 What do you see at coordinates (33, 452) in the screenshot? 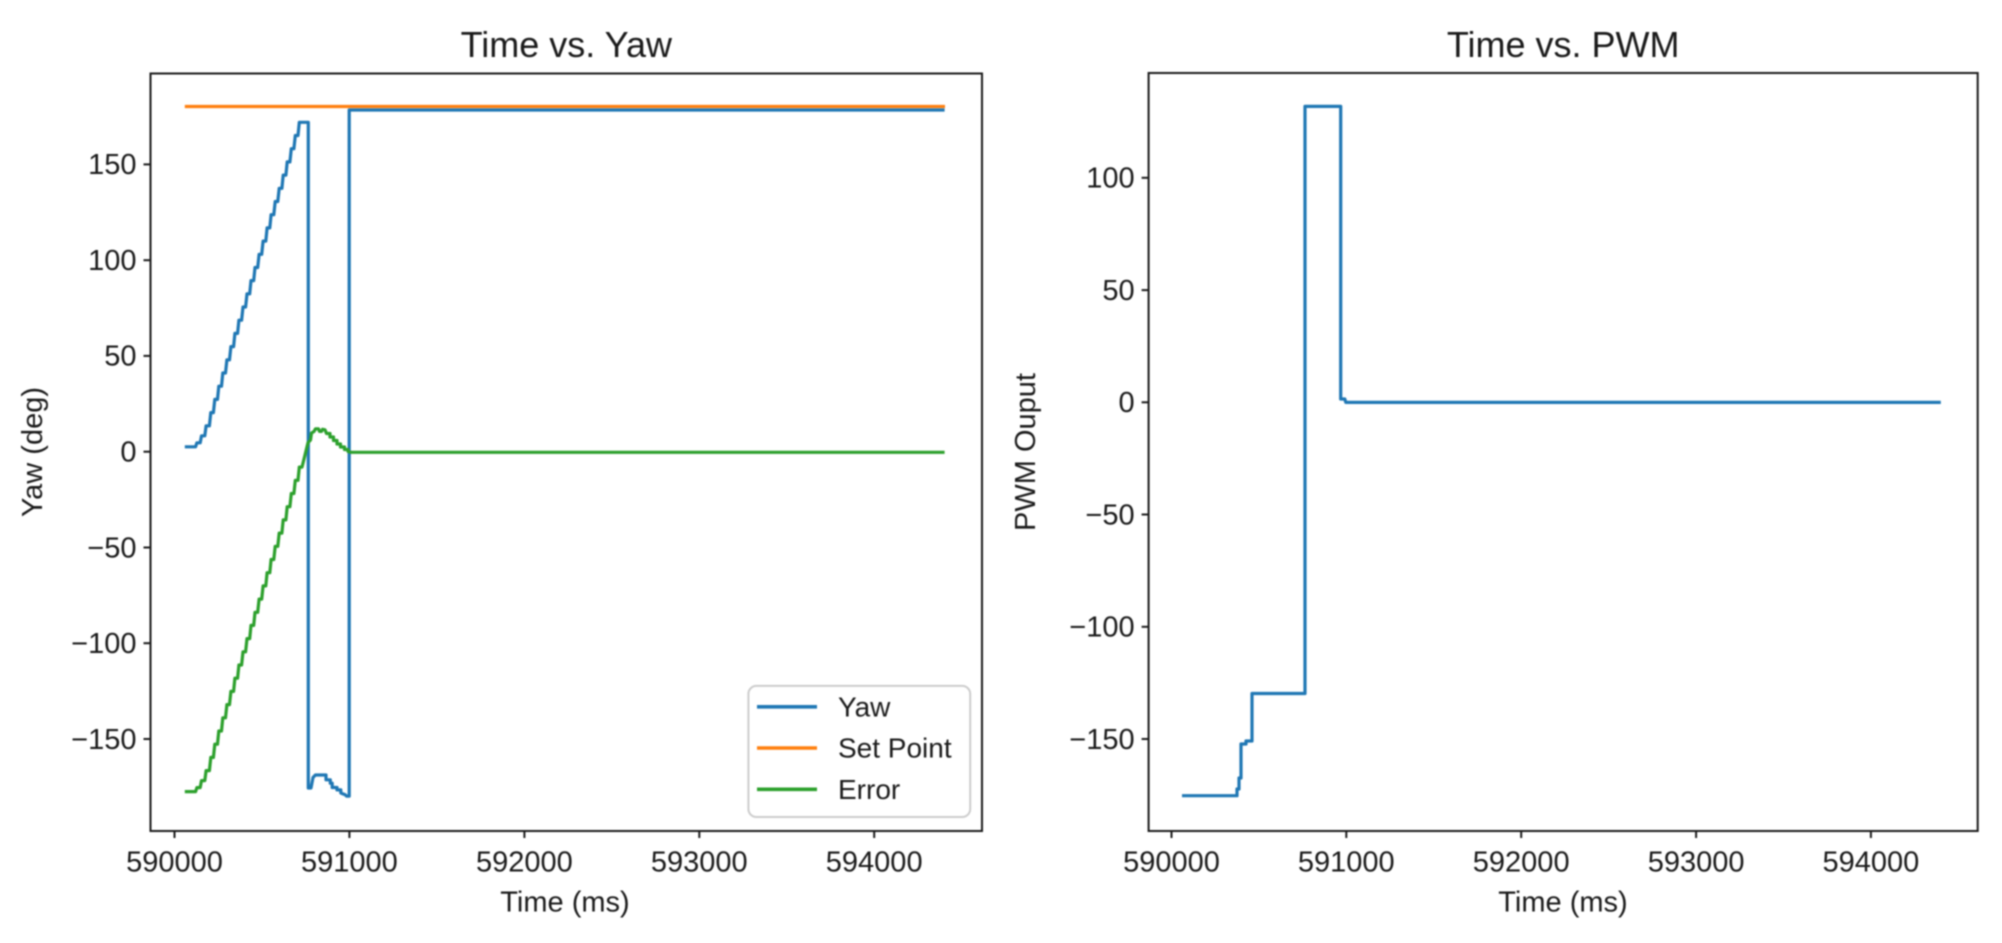
I see `svg-text: Yaw (deg)` at bounding box center [33, 452].